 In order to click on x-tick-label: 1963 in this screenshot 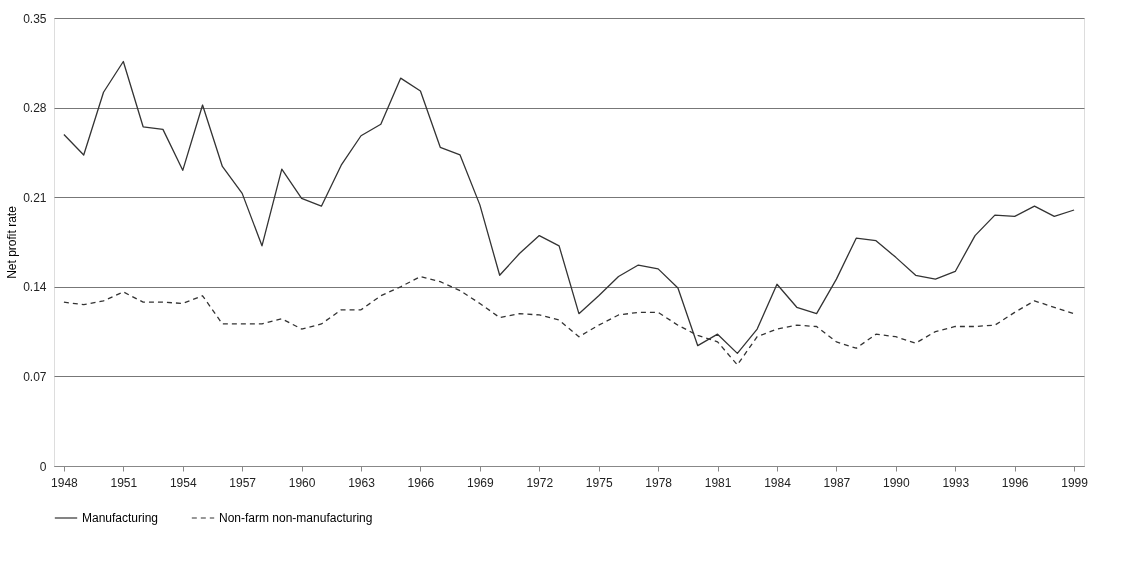, I will do `click(362, 482)`.